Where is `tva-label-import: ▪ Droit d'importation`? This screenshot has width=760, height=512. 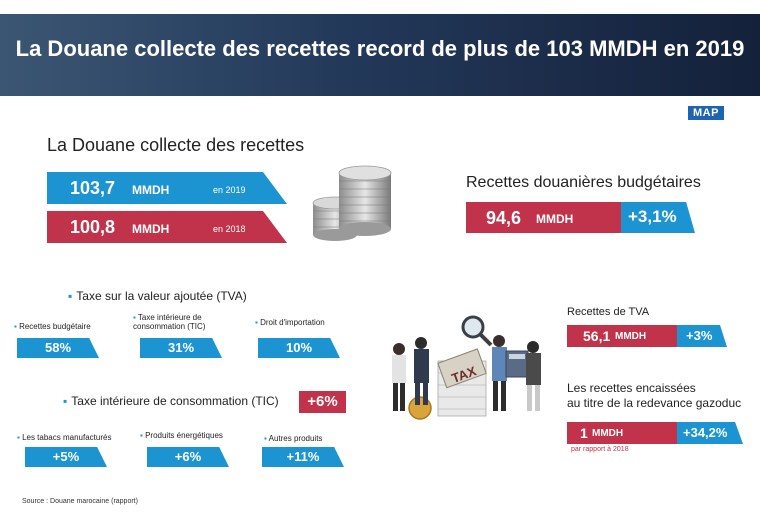
tva-label-import: ▪ Droit d'importation is located at coordinates (290, 322).